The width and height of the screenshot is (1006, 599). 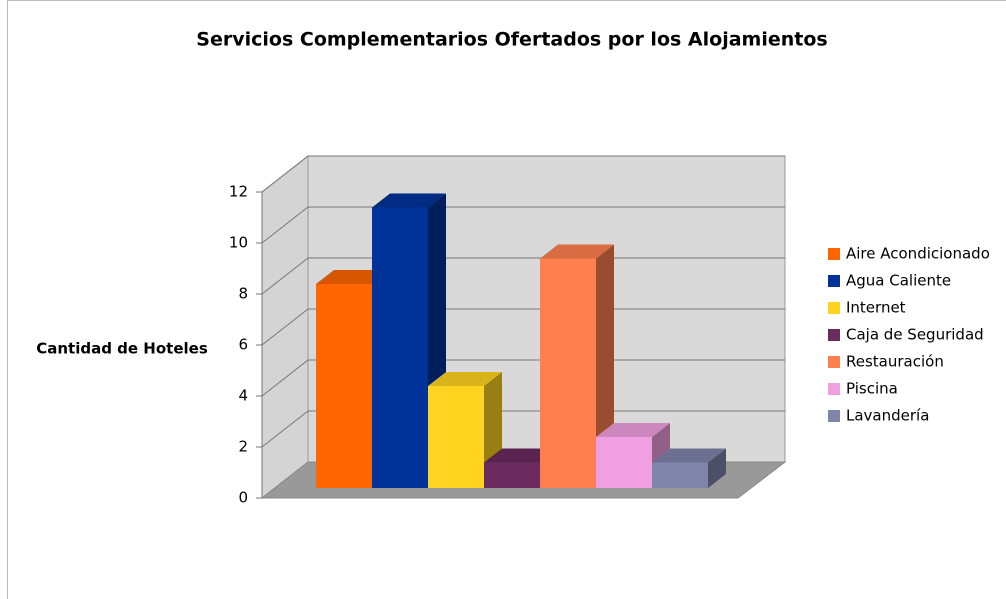 I want to click on bar, so click(x=689, y=468).